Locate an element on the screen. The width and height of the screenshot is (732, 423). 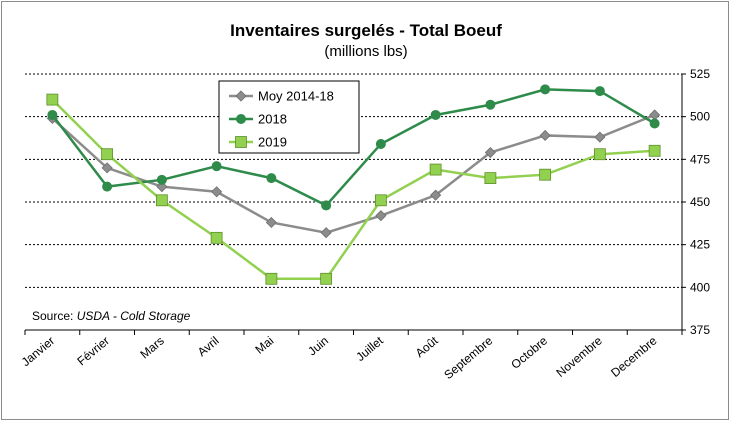
x-tick-label: Decembre is located at coordinates (634, 356).